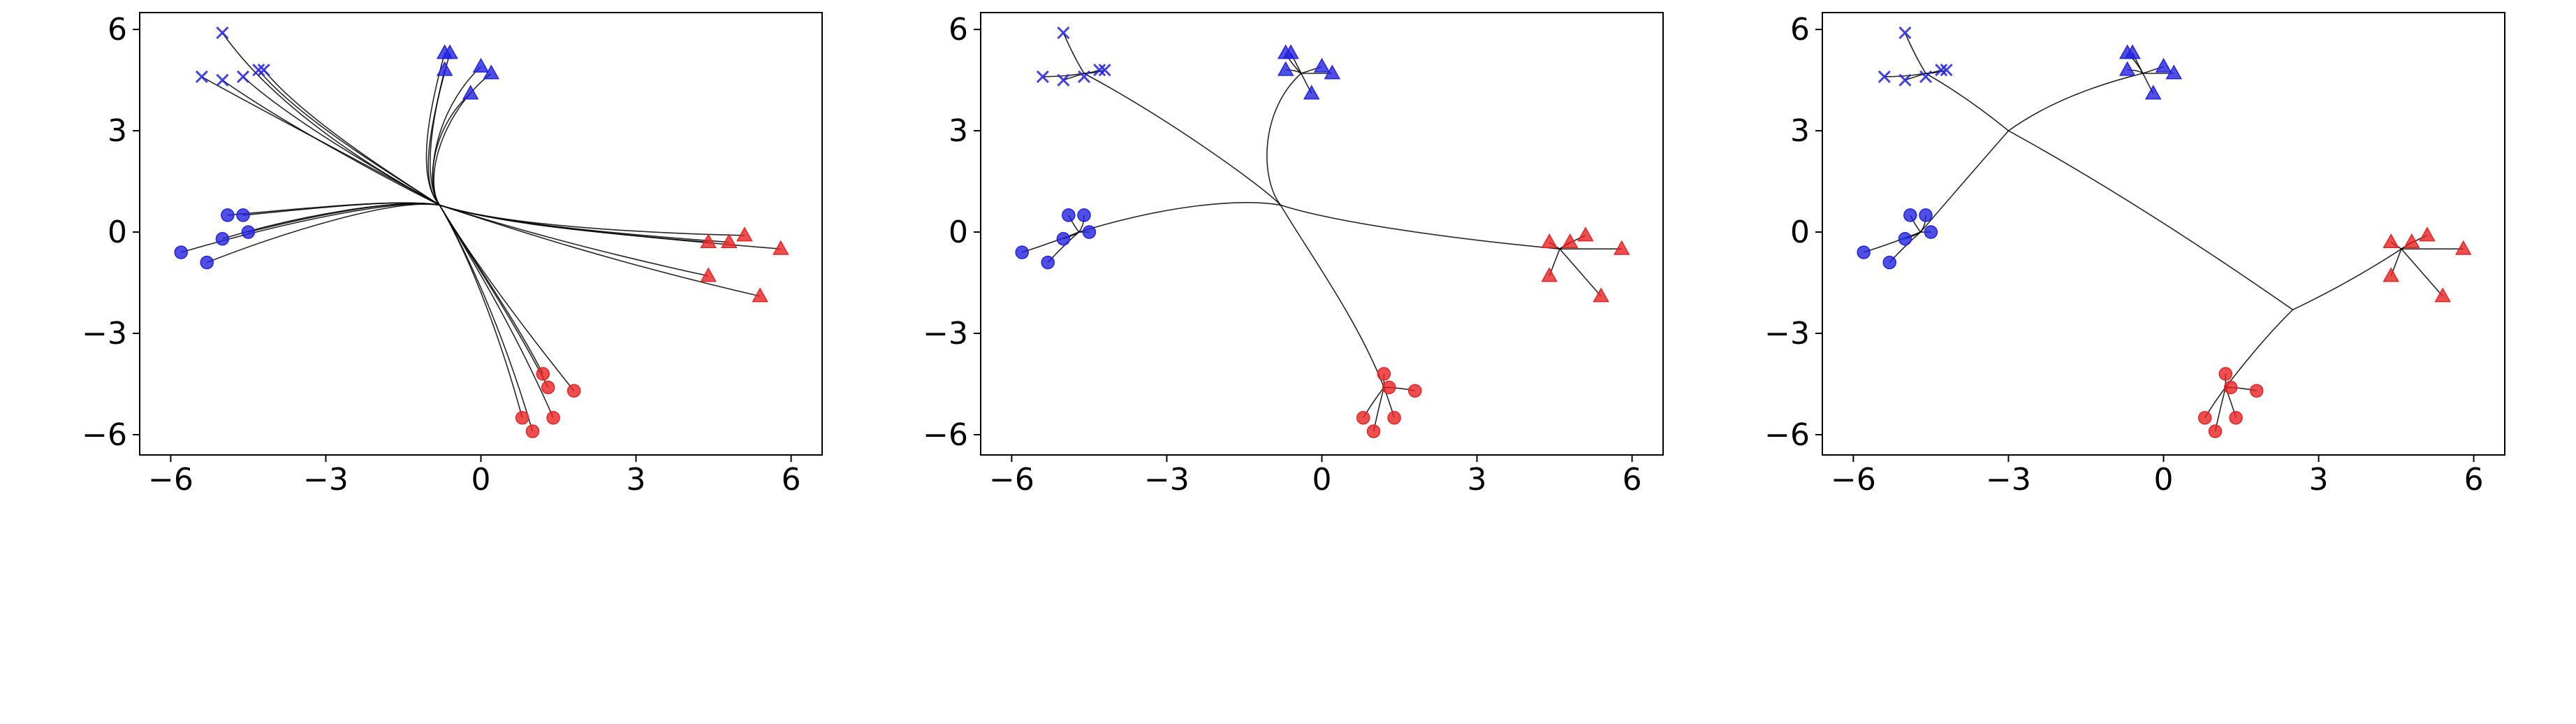 Image resolution: width=2576 pixels, height=724 pixels. What do you see at coordinates (1632, 480) in the screenshot?
I see `x-tick-label: 6` at bounding box center [1632, 480].